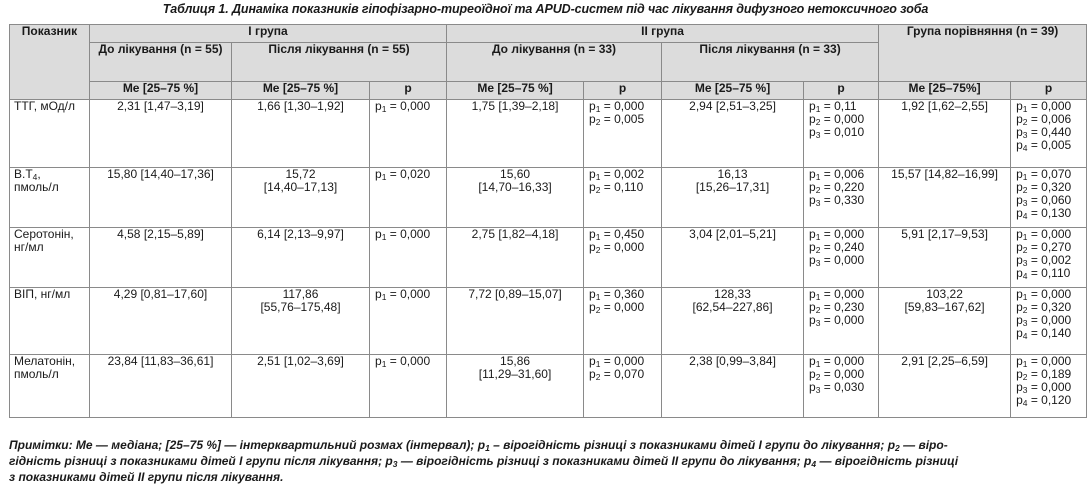 The image size is (1091, 489). What do you see at coordinates (1043, 273) in the screenshot?
I see `p-value: p4 = 0,110` at bounding box center [1043, 273].